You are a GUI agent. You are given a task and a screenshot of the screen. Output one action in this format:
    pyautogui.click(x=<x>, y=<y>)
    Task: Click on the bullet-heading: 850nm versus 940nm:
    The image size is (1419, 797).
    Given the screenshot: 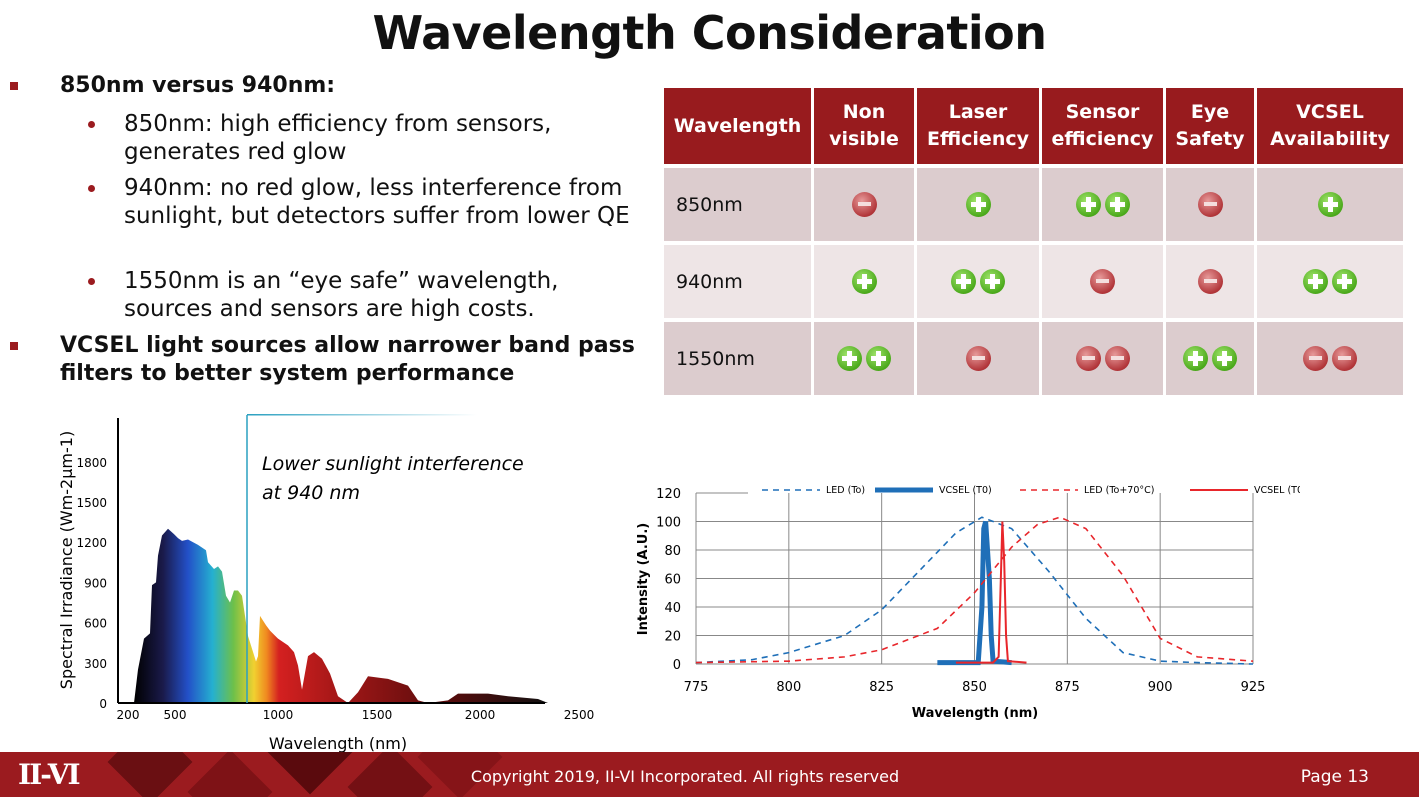 What is the action you would take?
    pyautogui.click(x=198, y=85)
    